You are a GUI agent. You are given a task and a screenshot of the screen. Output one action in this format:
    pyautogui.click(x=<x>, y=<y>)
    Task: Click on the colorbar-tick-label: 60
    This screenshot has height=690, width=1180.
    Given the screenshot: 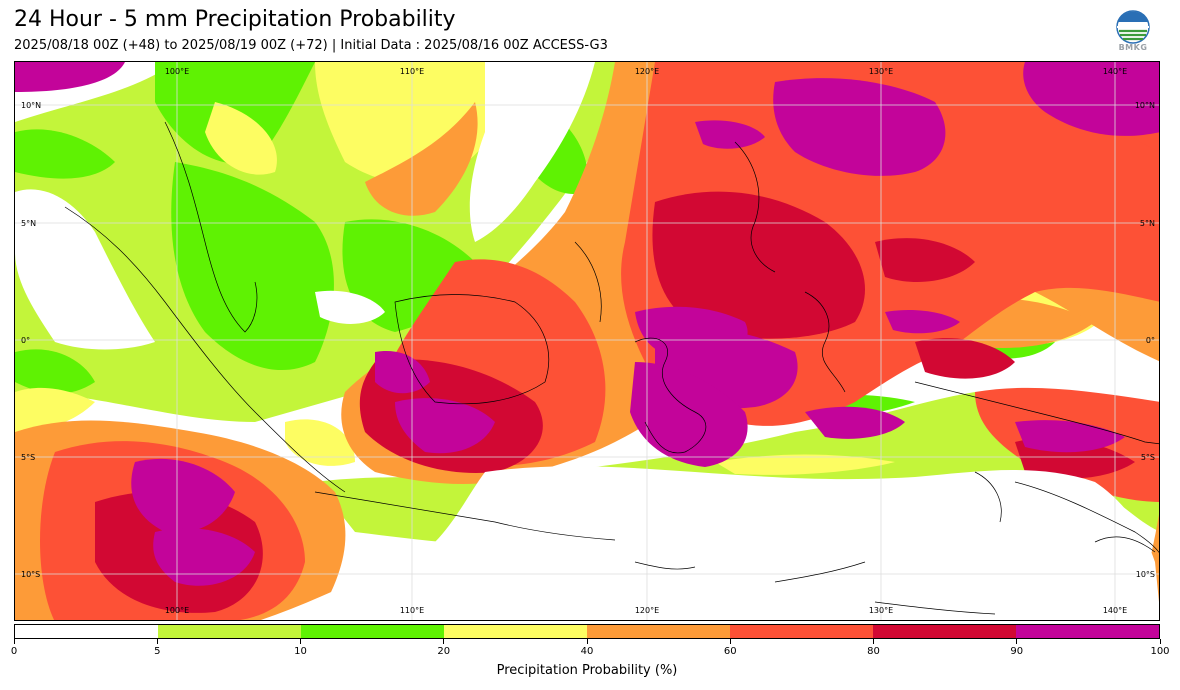 What is the action you would take?
    pyautogui.click(x=730, y=651)
    